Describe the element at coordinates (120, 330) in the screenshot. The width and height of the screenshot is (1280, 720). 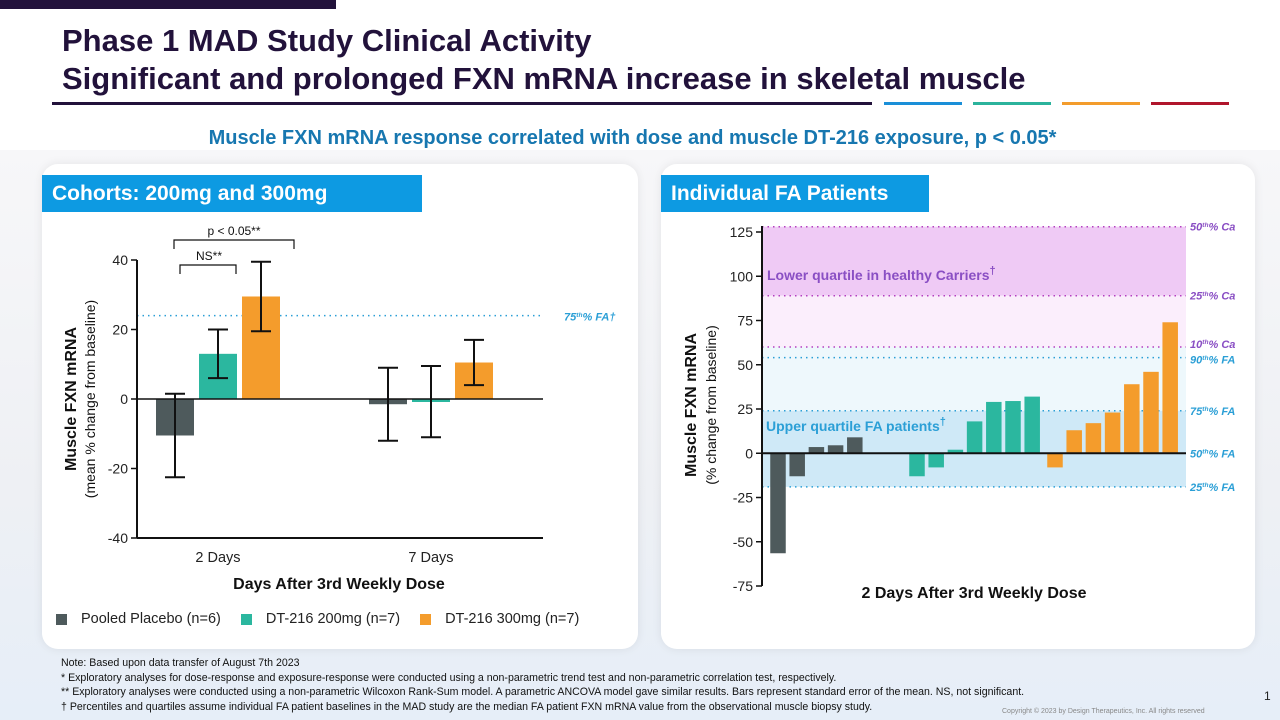
I see `y-tick-label: 20` at that location.